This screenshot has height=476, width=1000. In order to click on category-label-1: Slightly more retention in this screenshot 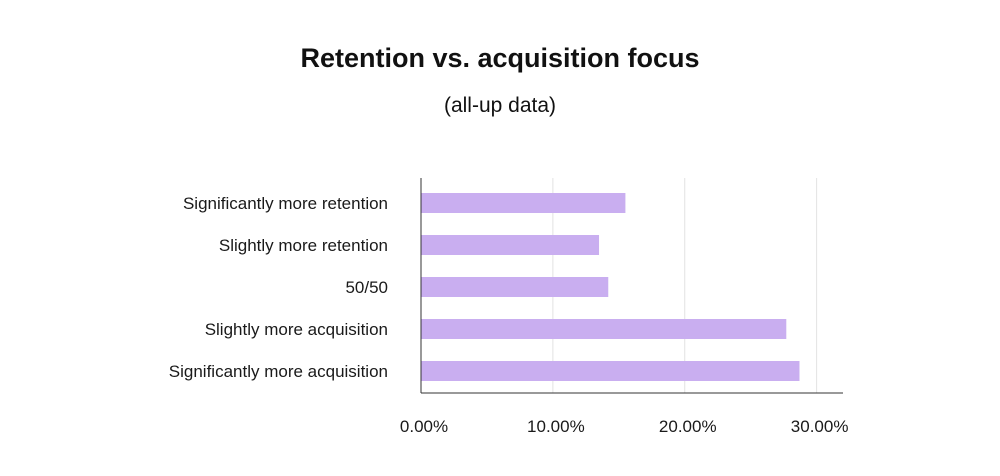, I will do `click(303, 245)`.